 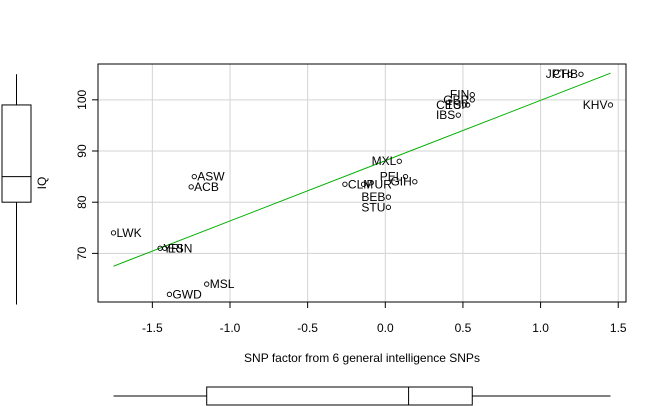 I want to click on label-mxl: MXL, so click(x=384, y=161).